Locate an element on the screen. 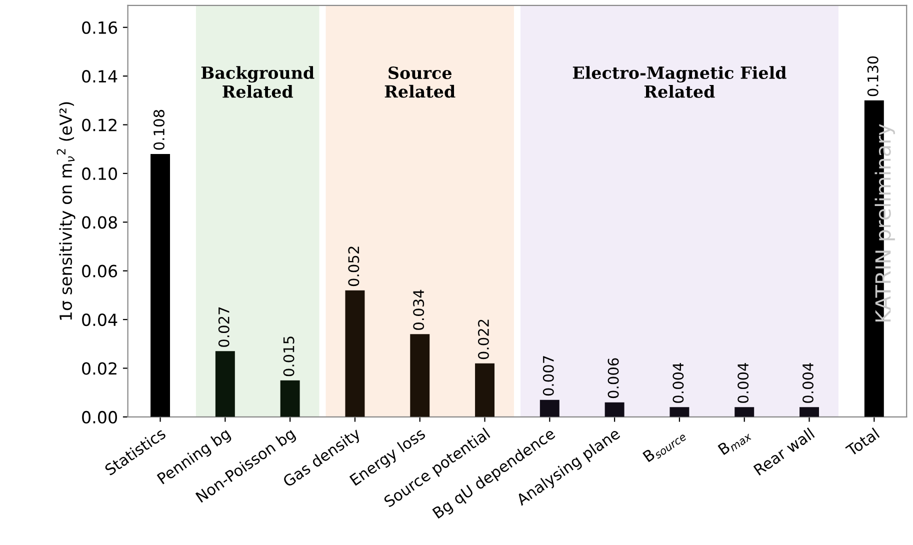 The height and width of the screenshot is (545, 913). data-label: 0.015 is located at coordinates (288, 356).